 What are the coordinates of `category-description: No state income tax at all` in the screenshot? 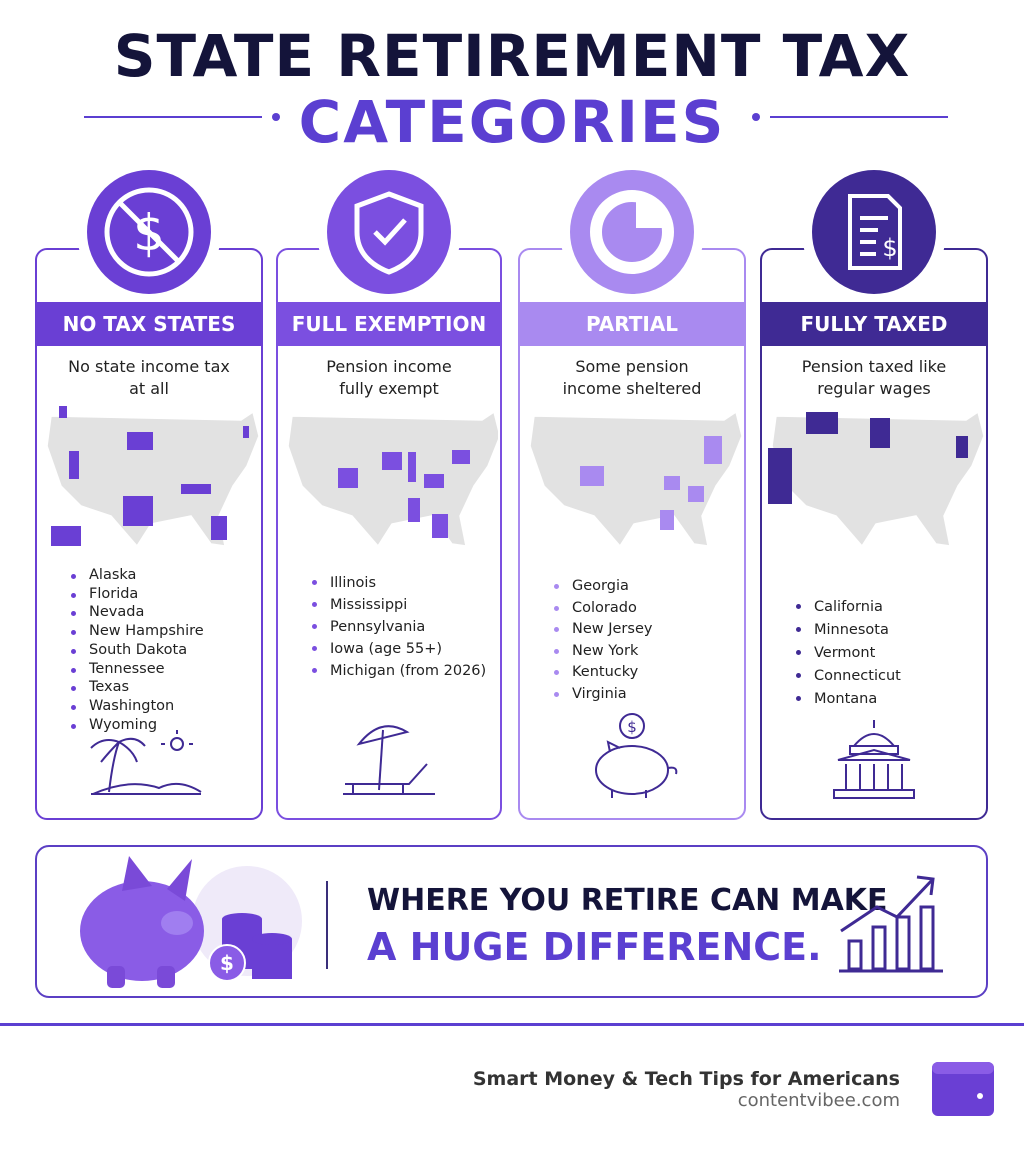 It's located at (149, 377).